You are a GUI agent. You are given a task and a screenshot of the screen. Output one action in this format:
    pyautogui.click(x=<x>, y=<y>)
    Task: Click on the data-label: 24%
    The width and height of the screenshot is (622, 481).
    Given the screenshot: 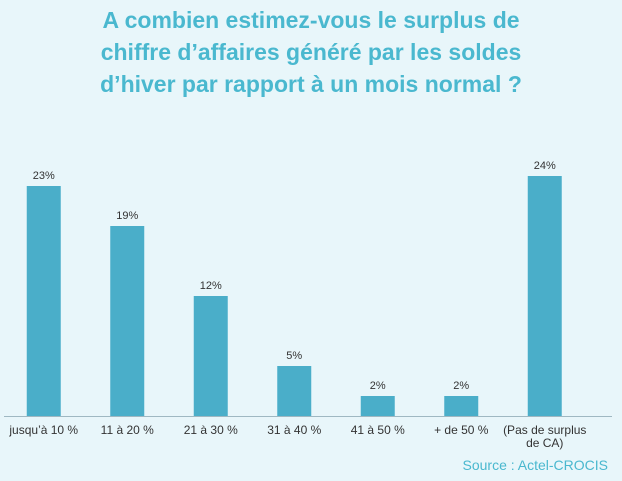 What is the action you would take?
    pyautogui.click(x=545, y=166)
    